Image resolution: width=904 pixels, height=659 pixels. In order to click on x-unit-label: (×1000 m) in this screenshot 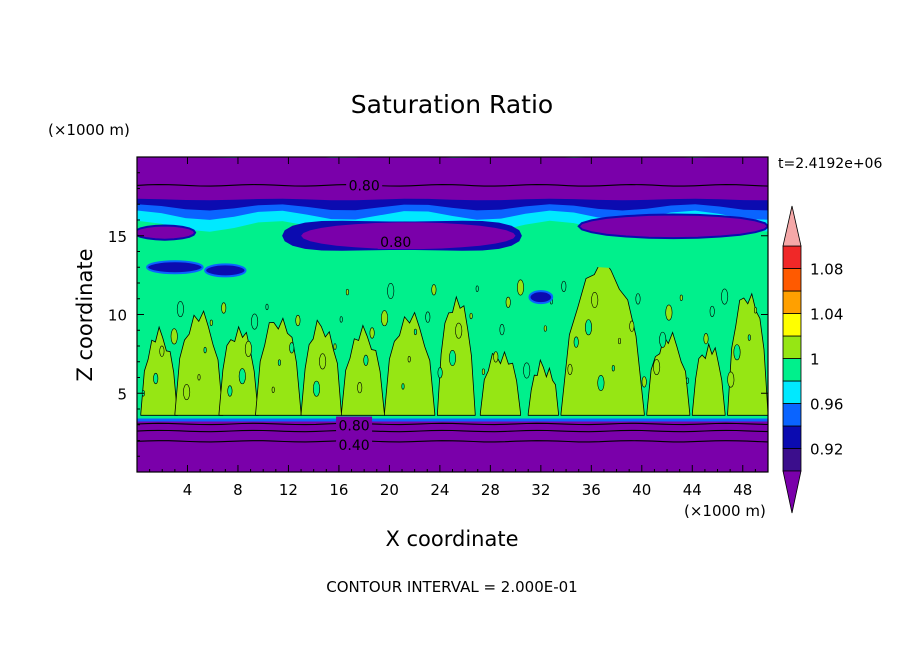, I will do `click(725, 511)`.